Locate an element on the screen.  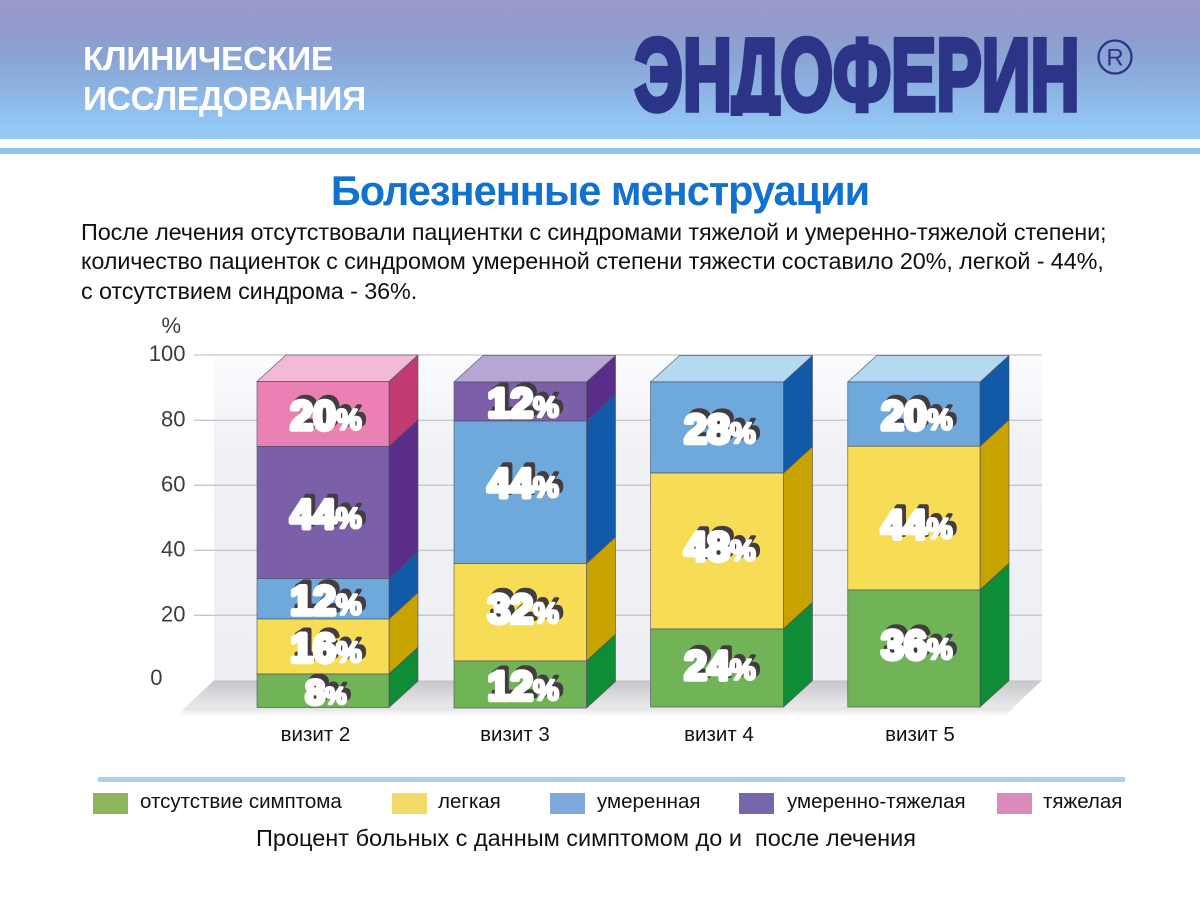
svg-text: 36% is located at coordinates (921, 641).